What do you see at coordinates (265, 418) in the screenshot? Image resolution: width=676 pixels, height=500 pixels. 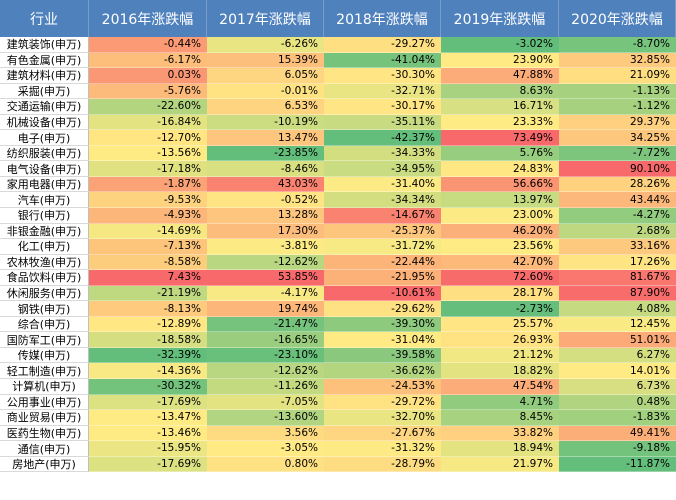 I see `value-cell: -13.60%` at bounding box center [265, 418].